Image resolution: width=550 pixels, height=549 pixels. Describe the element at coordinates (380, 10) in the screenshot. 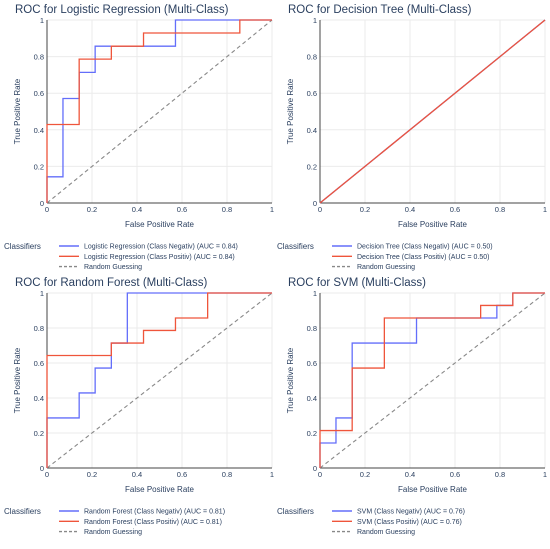

I see `chart-title: ROC for Decision Tree (Multi-Class)` at that location.